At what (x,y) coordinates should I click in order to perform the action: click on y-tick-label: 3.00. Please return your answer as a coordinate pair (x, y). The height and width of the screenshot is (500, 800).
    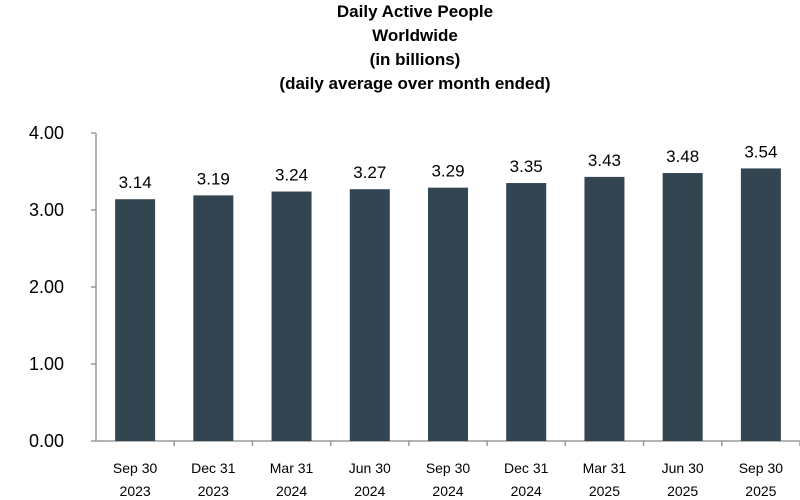
    Looking at the image, I should click on (46, 210).